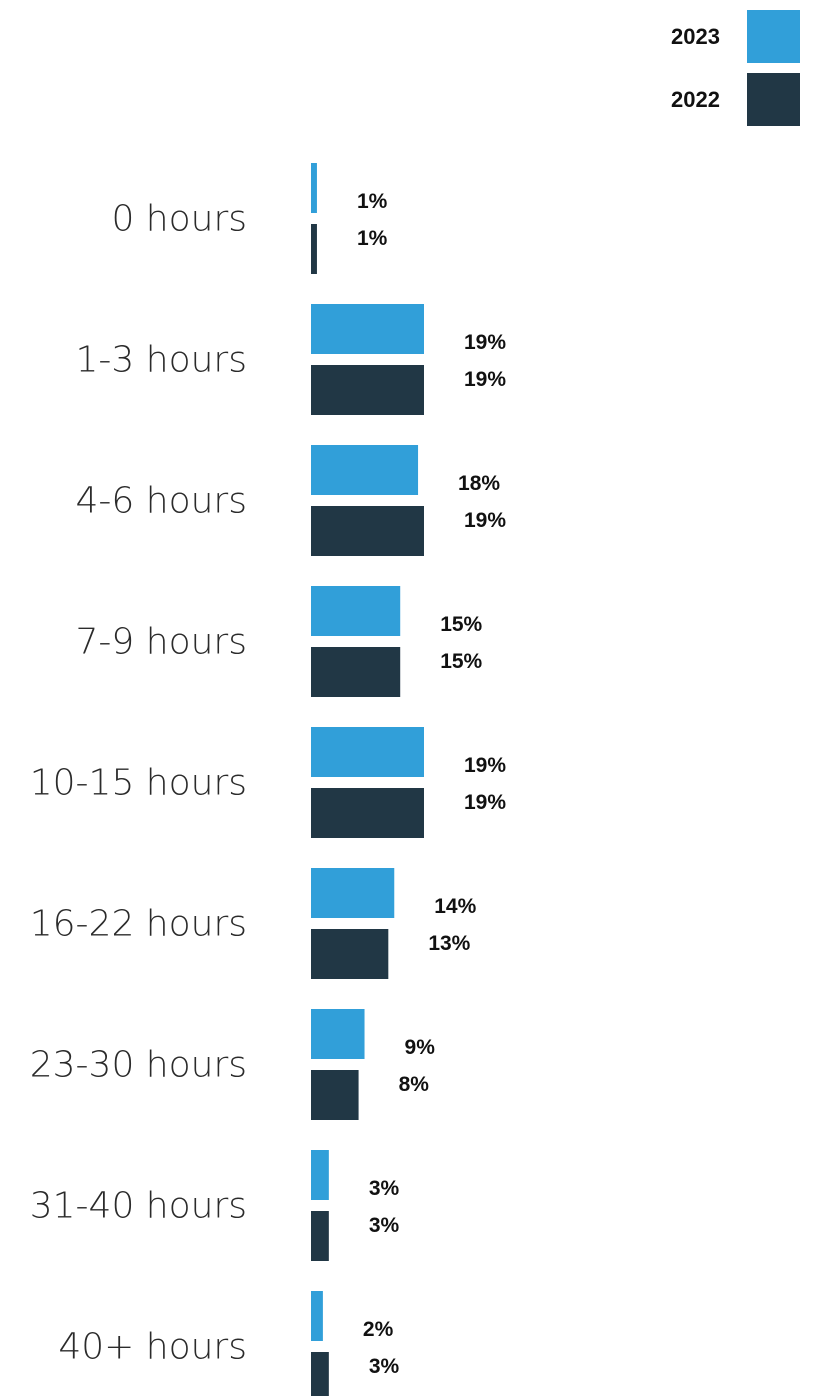 The height and width of the screenshot is (1396, 814). I want to click on data-label-2022: 1%, so click(372, 238).